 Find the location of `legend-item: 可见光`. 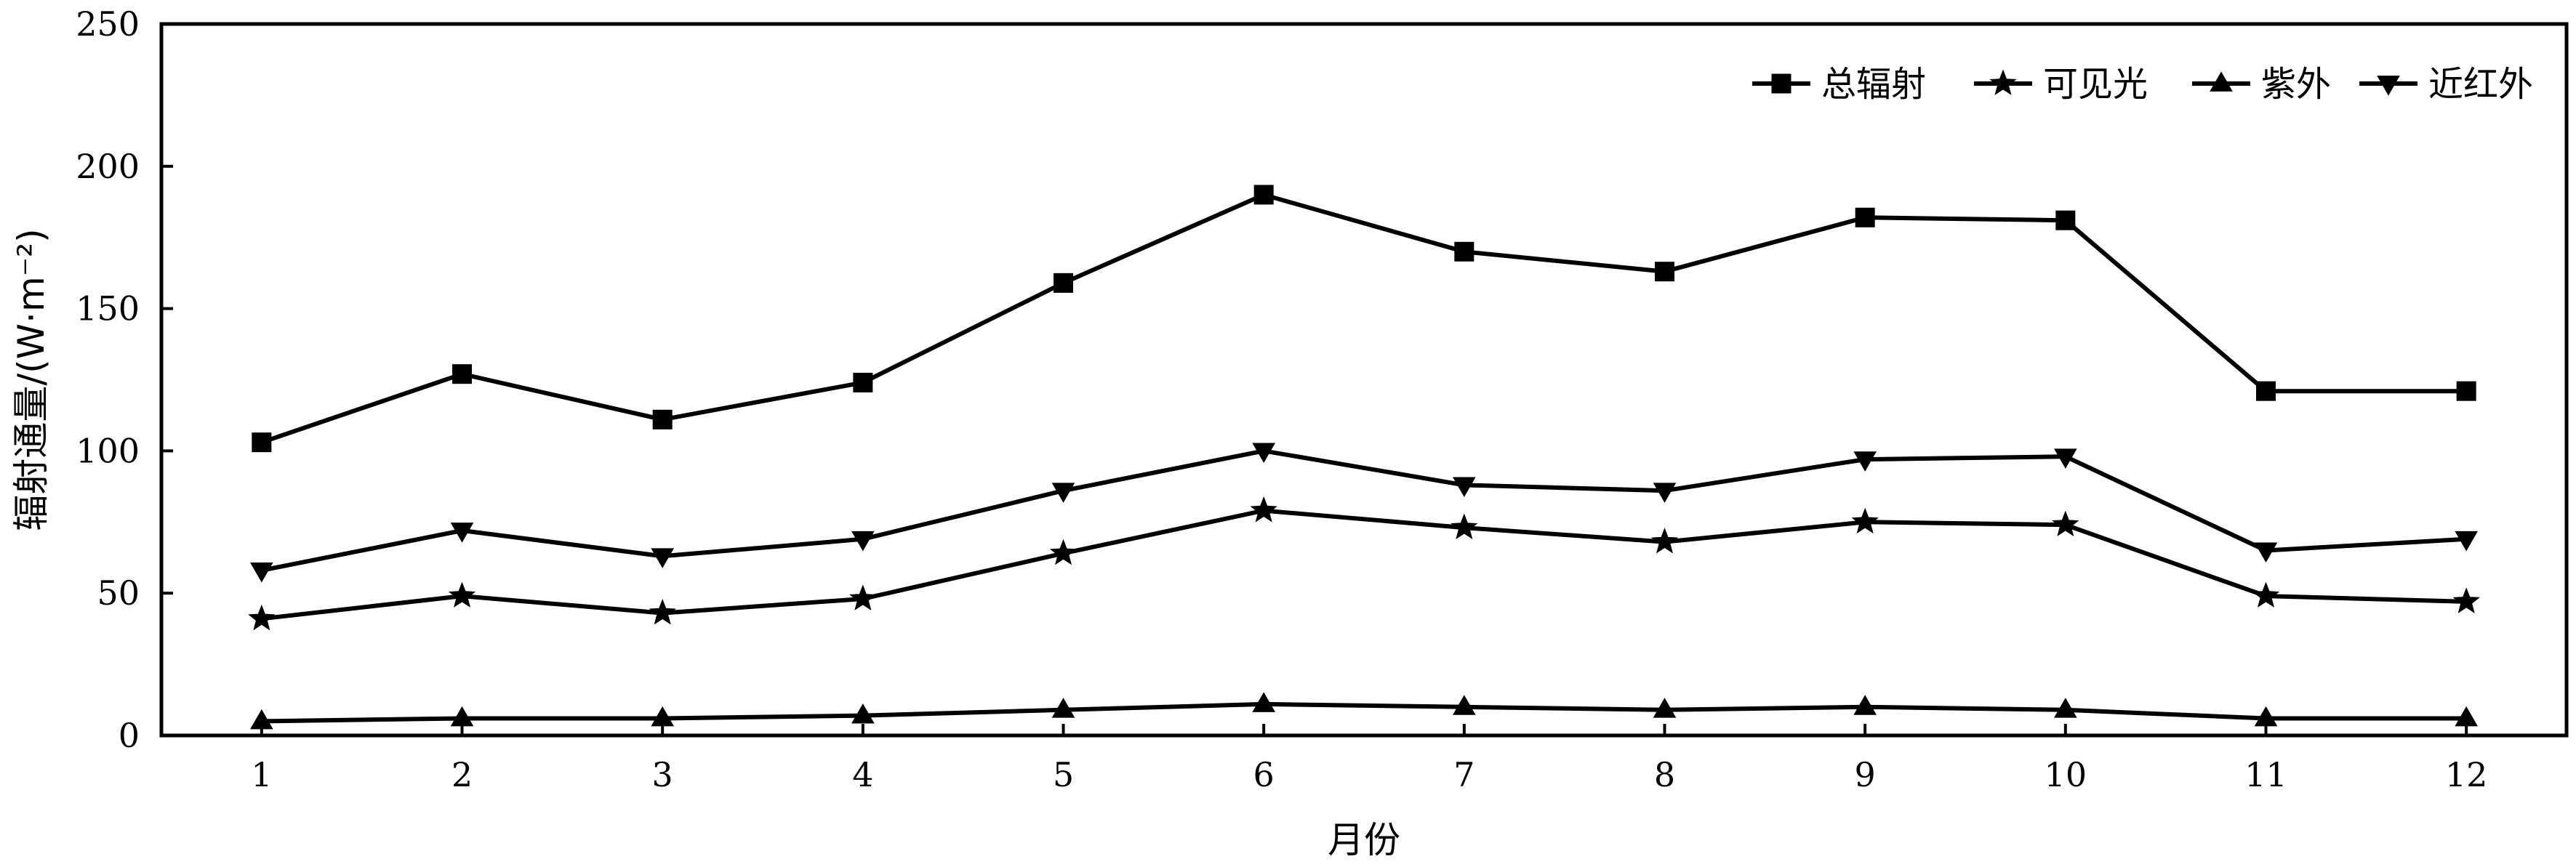

legend-item: 可见光 is located at coordinates (2061, 85).